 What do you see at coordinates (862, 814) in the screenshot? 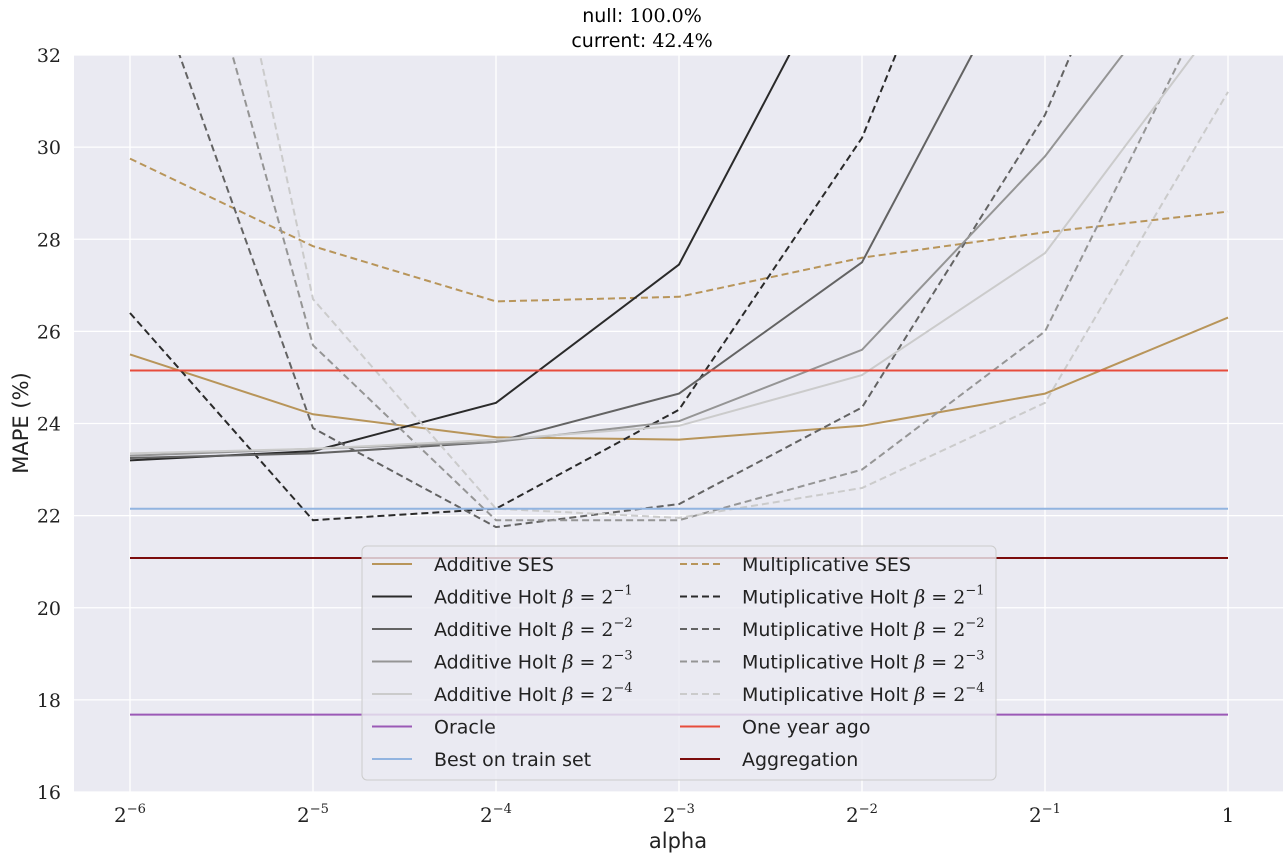
I see `x-tick-label: 2−2` at bounding box center [862, 814].